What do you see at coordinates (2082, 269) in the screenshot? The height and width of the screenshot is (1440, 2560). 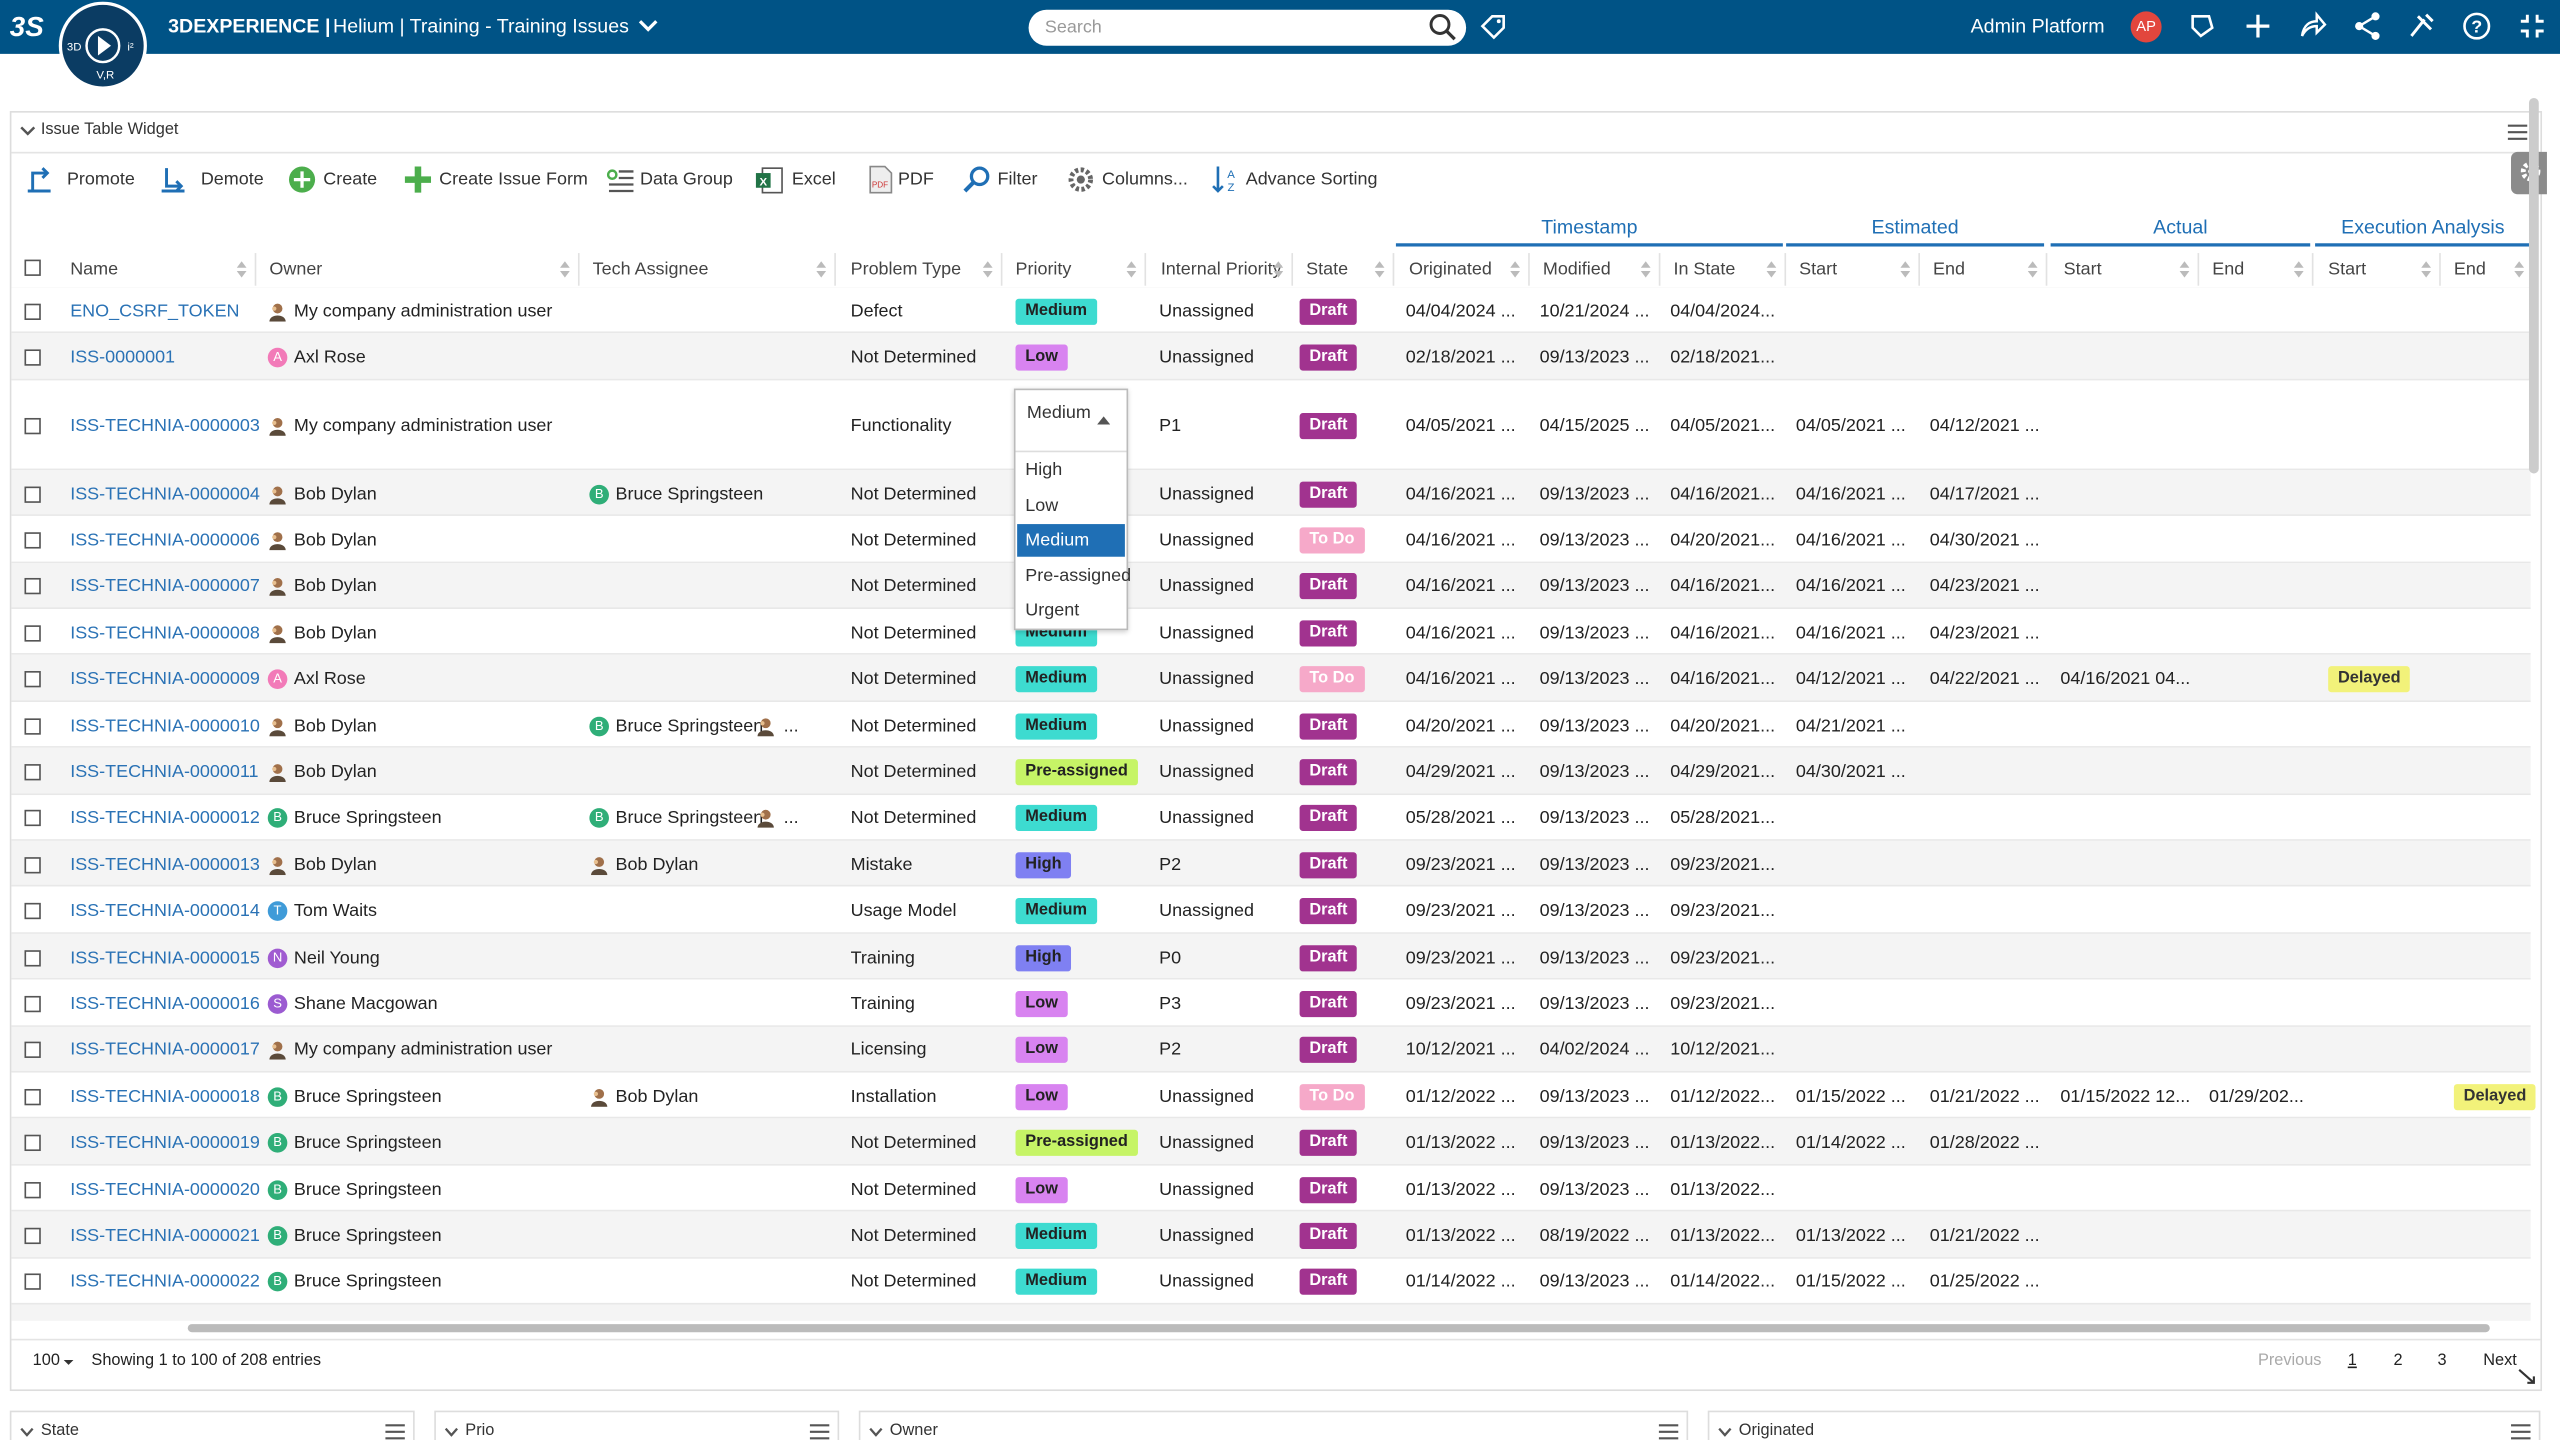 I see `column-header: Start` at bounding box center [2082, 269].